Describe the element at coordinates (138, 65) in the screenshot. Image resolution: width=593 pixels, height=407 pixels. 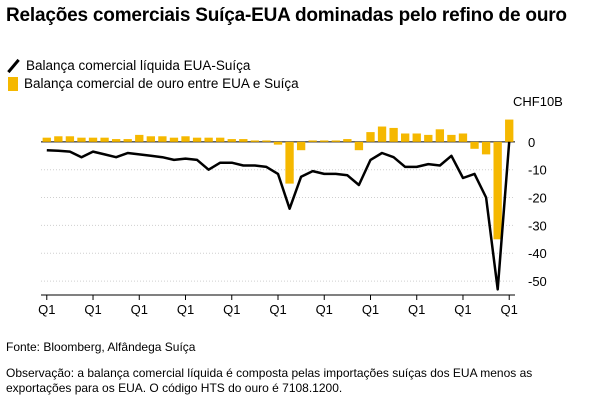
I see `legend-label-net: Balança comercial líquida EUA-Suíça` at that location.